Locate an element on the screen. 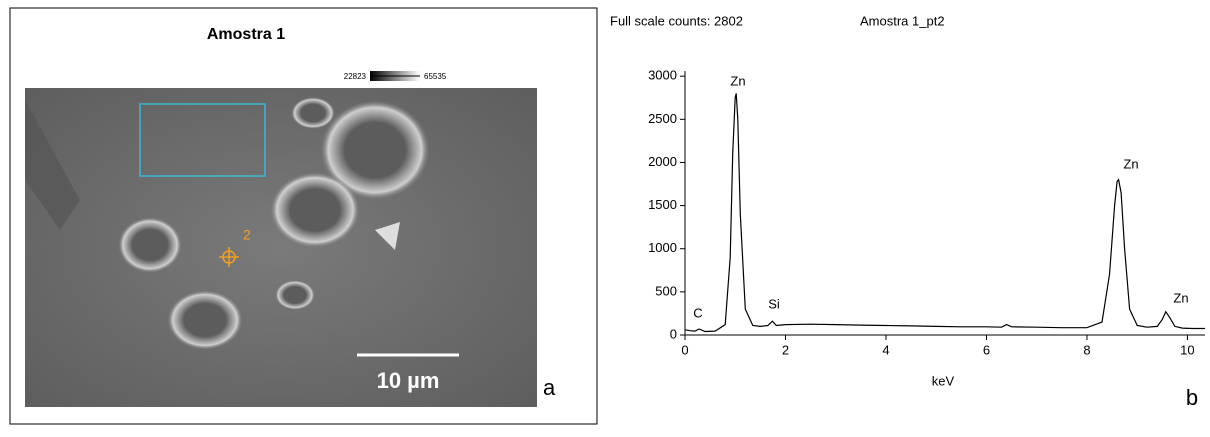  x-tick-label: 6 is located at coordinates (986, 349).